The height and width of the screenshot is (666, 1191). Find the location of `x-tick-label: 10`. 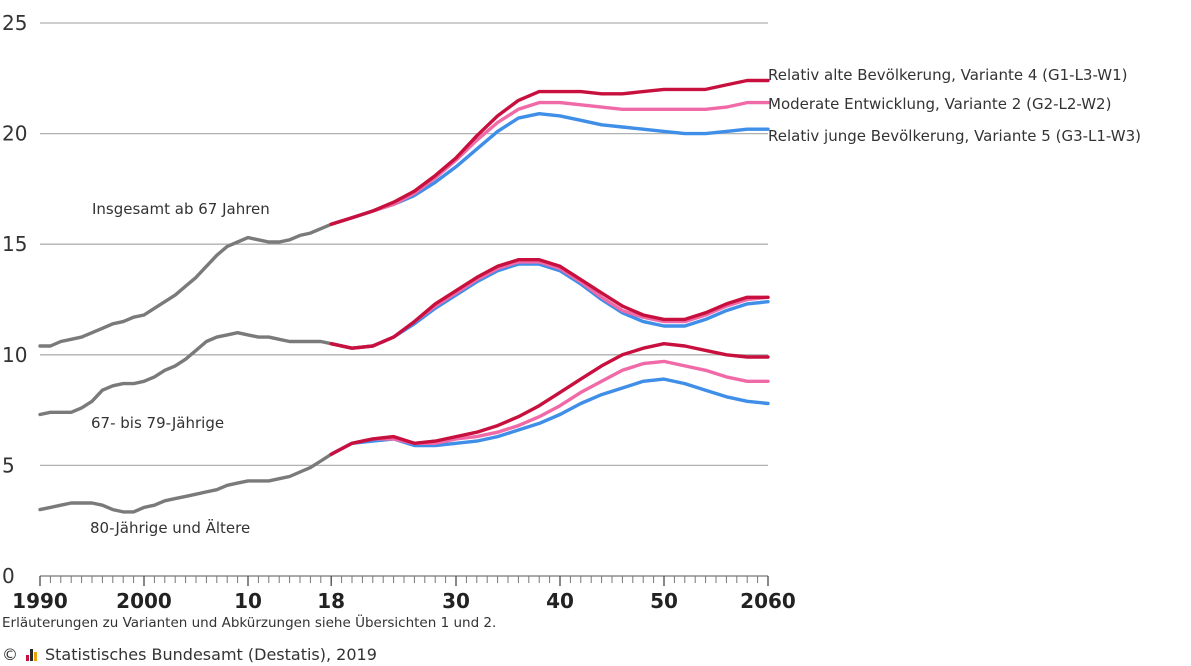

x-tick-label: 10 is located at coordinates (248, 600).